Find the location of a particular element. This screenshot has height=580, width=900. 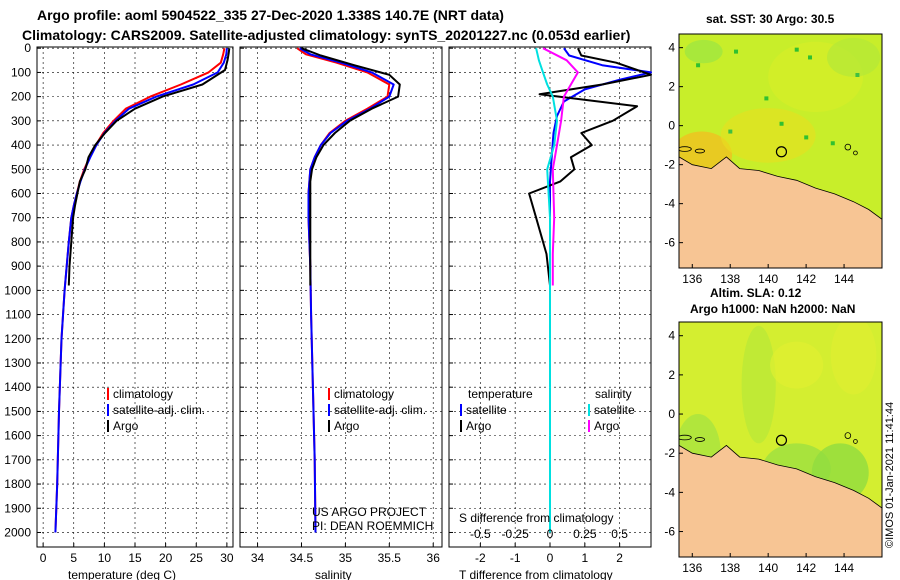

height-map-float-marker is located at coordinates (781, 440).